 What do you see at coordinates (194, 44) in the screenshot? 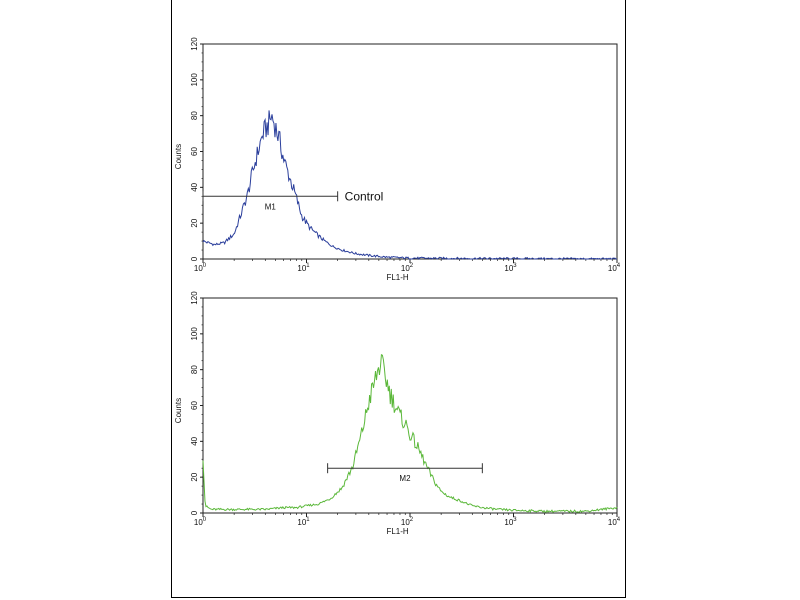
I see `panel-top-y-tick-label: 120` at bounding box center [194, 44].